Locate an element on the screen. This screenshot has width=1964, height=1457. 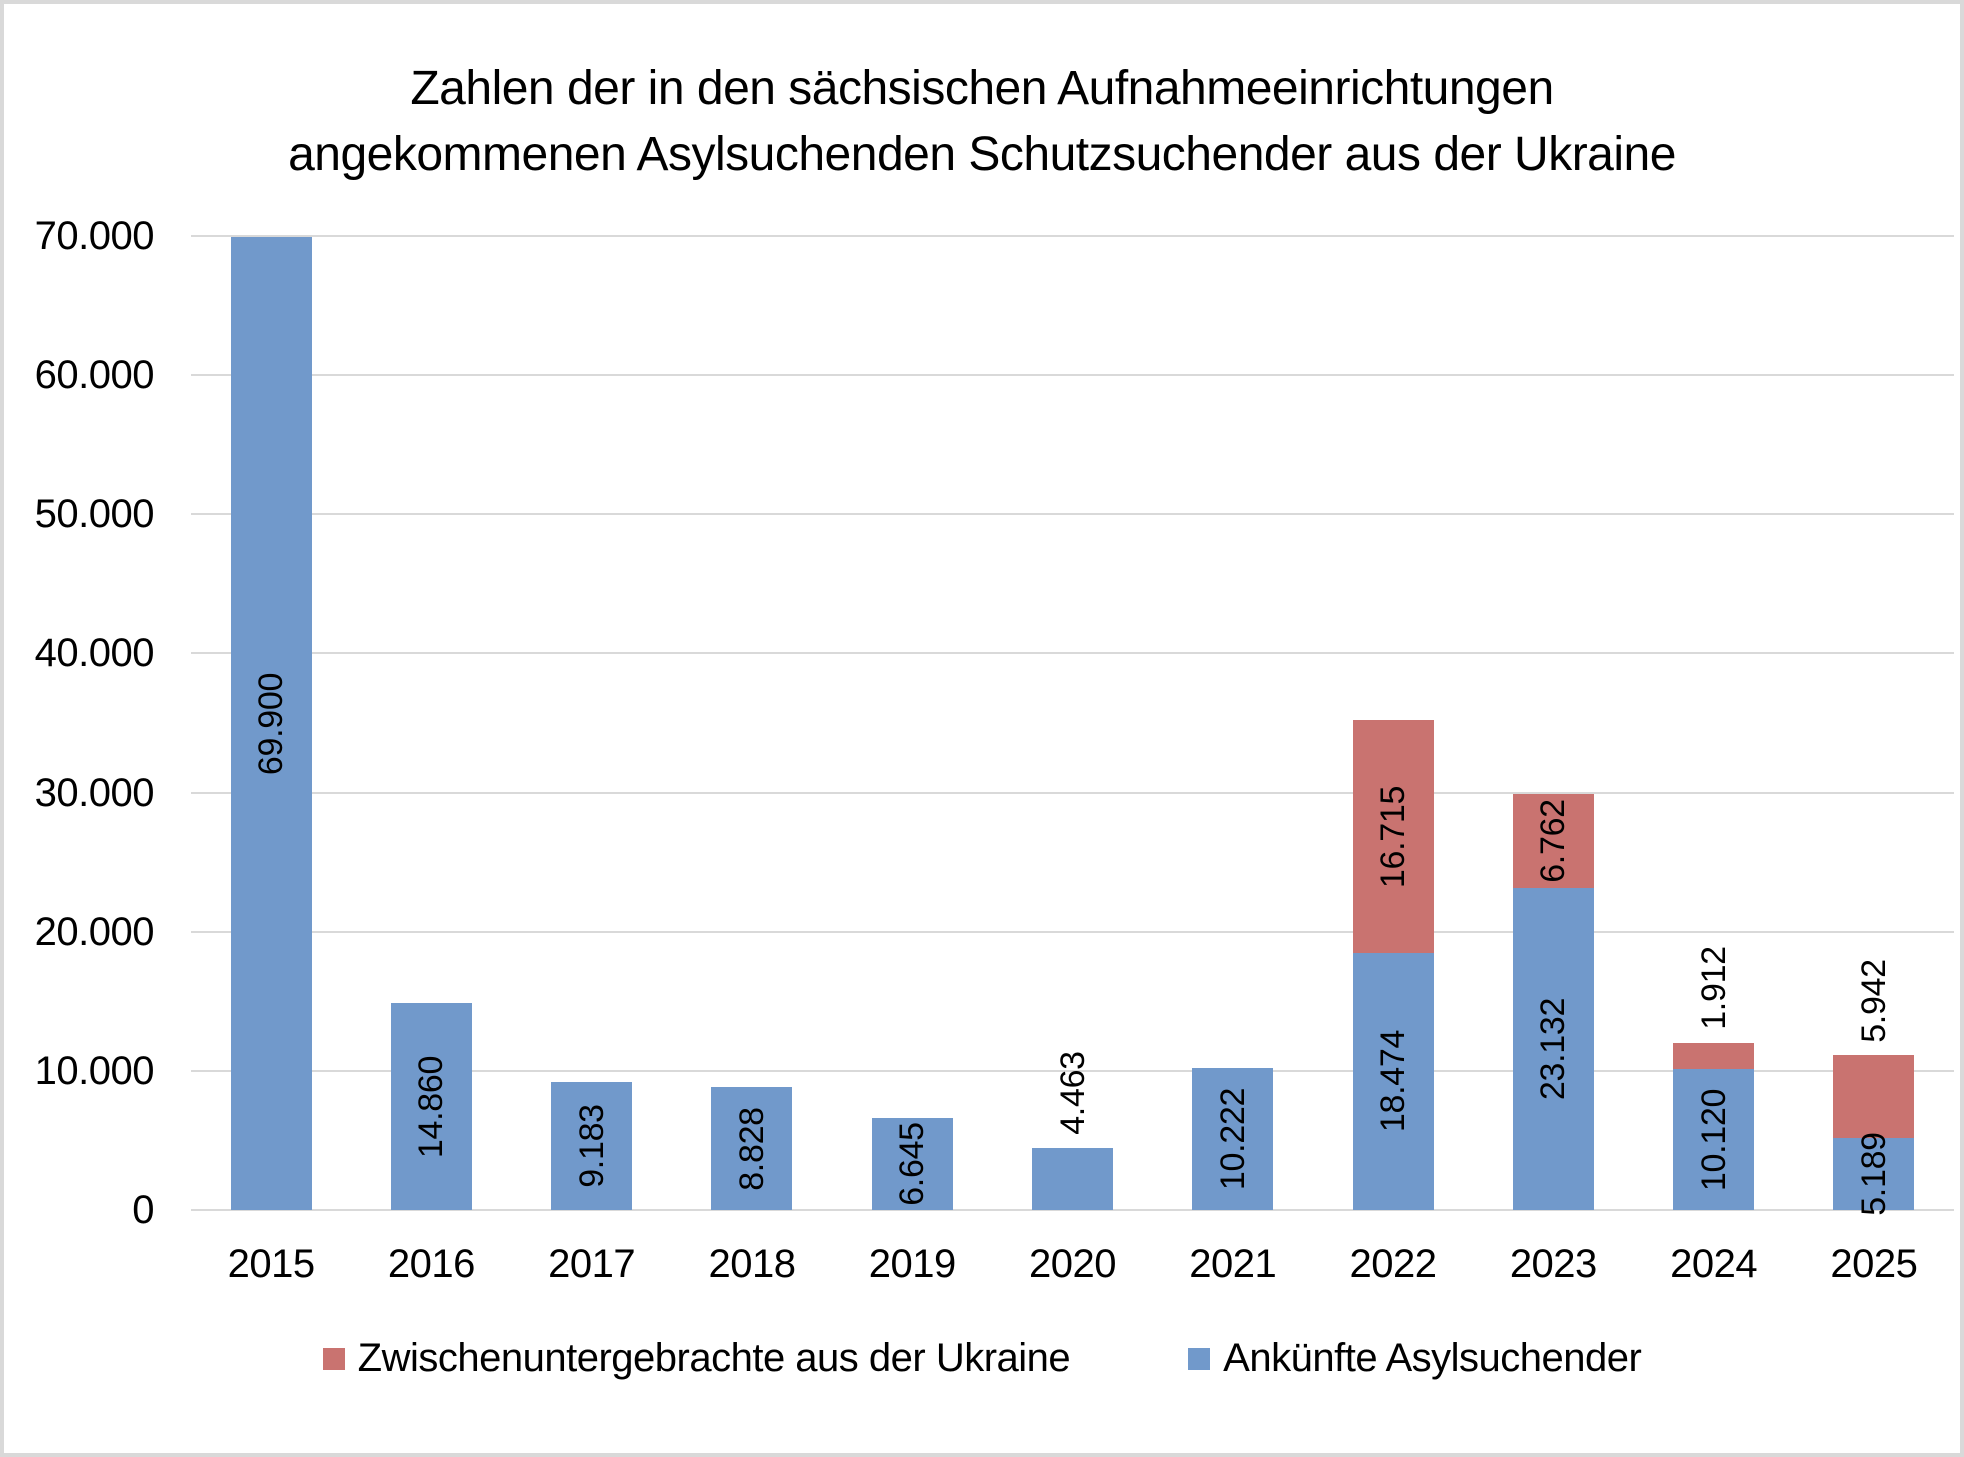
y-axis-label: 60.000 is located at coordinates (94, 375).